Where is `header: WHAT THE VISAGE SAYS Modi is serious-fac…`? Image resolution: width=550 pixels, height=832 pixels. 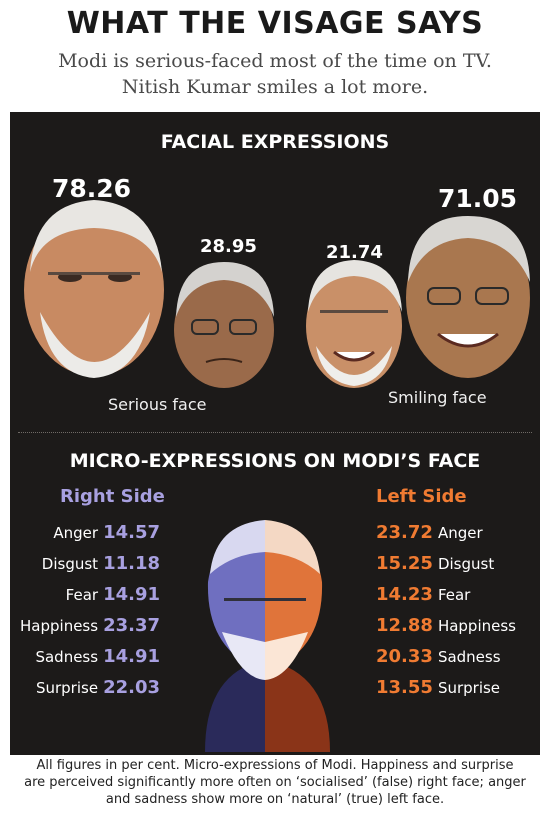 header: WHAT THE VISAGE SAYS Modi is serious-fac… is located at coordinates (275, 55).